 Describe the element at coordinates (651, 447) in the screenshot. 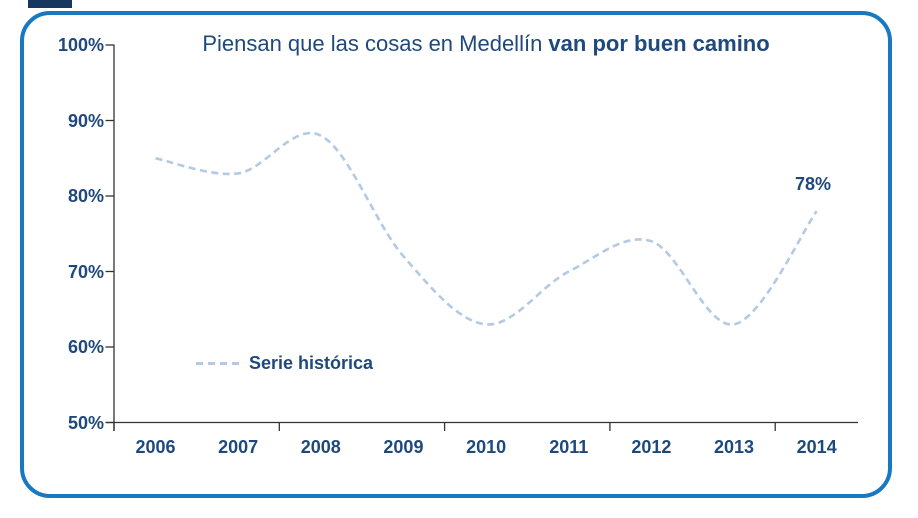

I see `x-axis-tick-label: 2012` at that location.